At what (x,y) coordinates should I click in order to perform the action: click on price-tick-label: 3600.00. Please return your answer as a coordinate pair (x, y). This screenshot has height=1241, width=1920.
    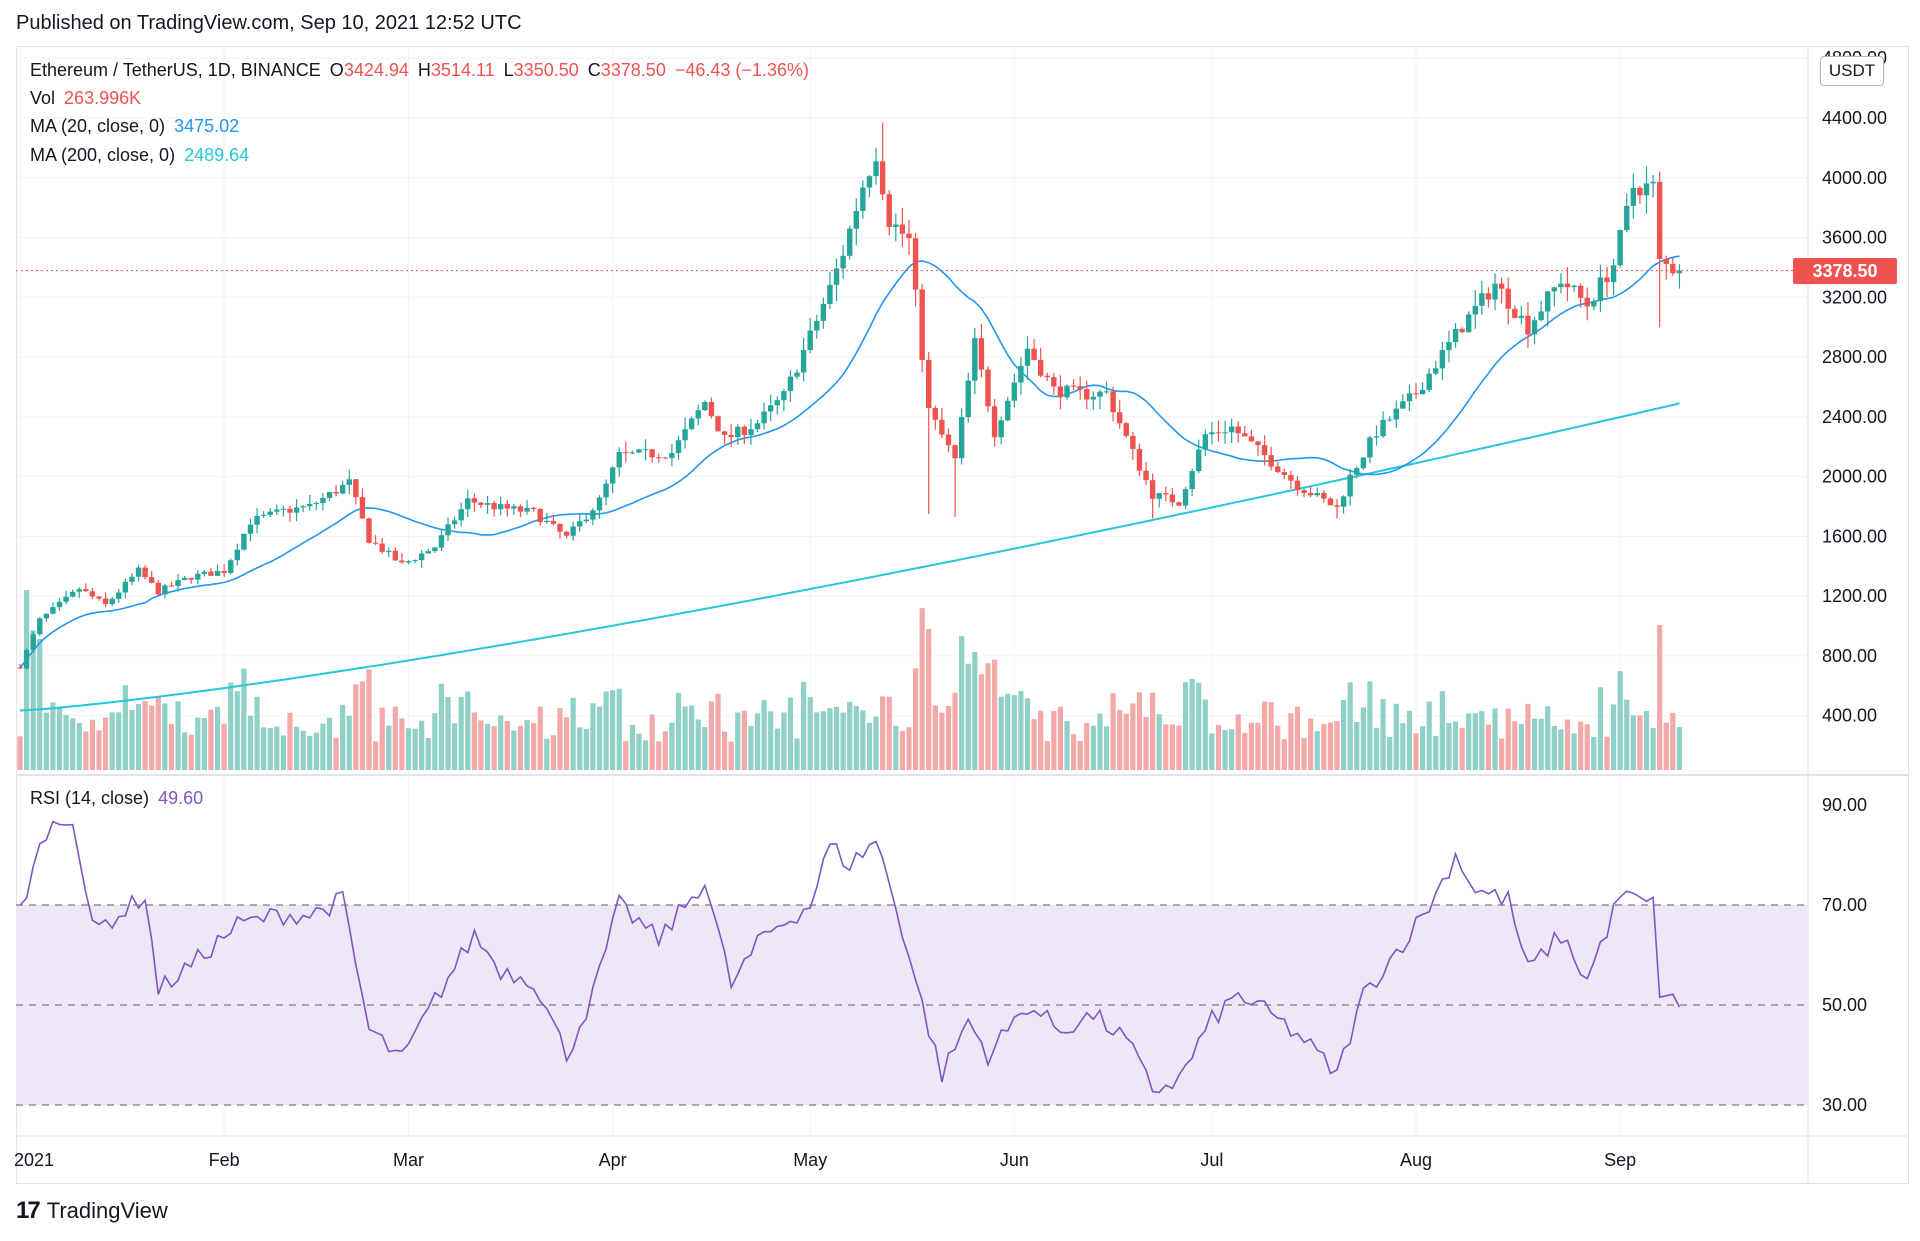
    Looking at the image, I should click on (1854, 238).